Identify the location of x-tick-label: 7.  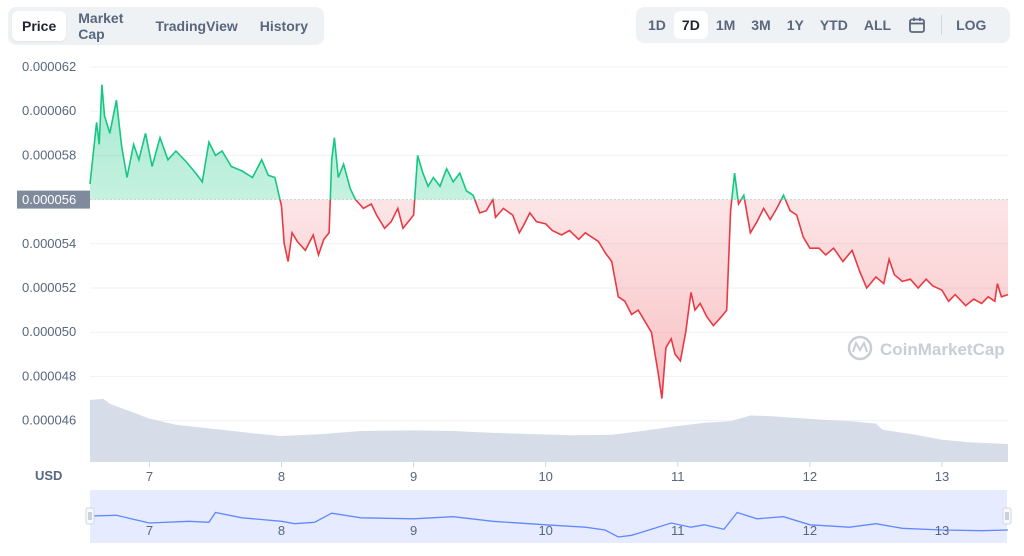
(149, 476).